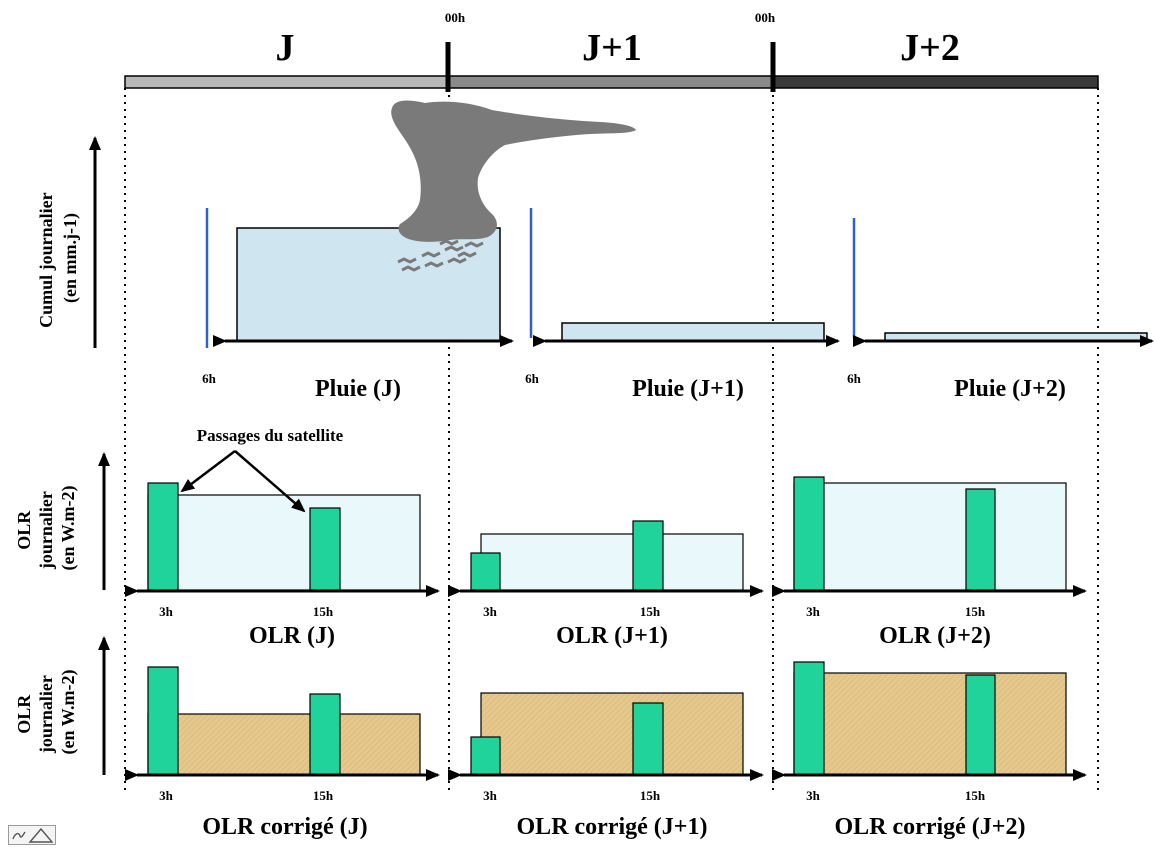 This screenshot has height=850, width=1155. I want to click on olr-hour-label-j2-3h: 3h, so click(813, 611).